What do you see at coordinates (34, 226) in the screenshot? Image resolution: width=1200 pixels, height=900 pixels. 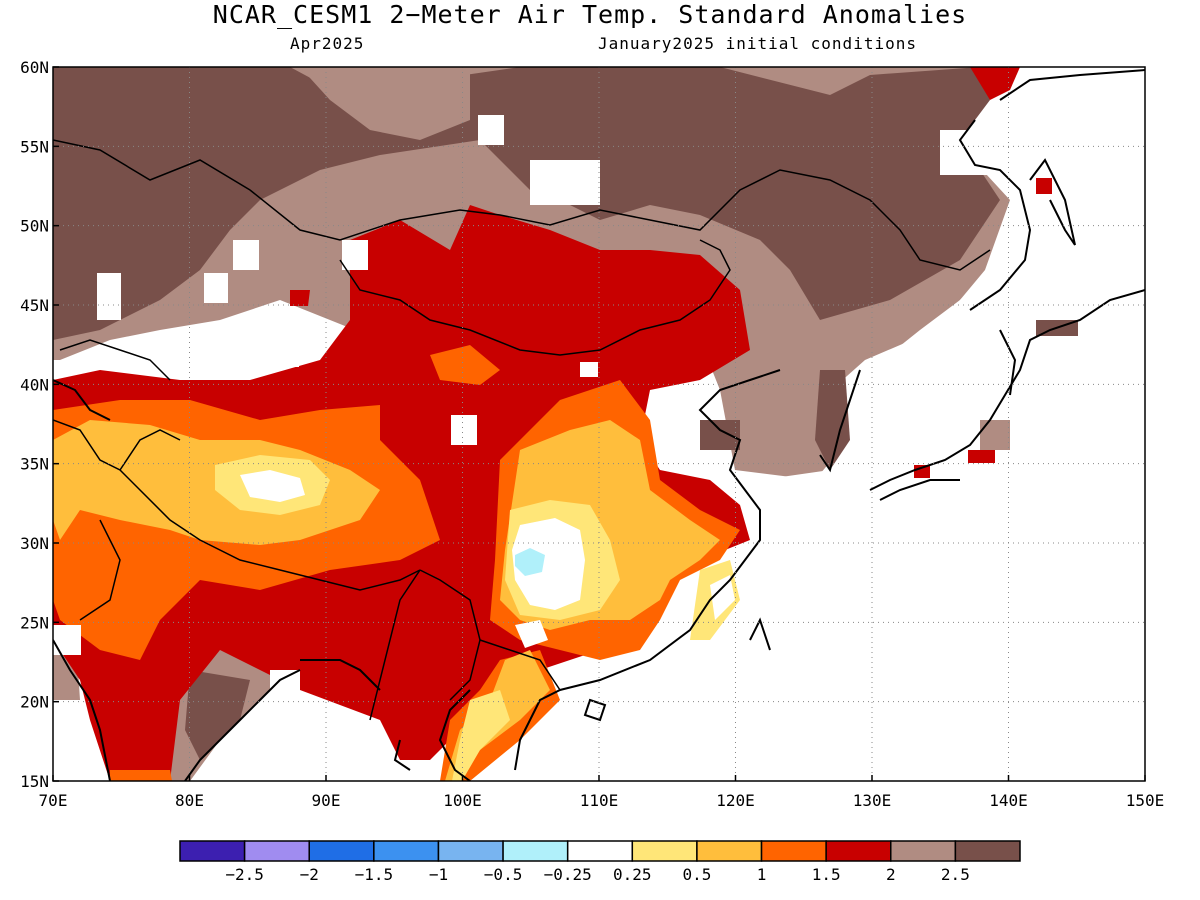 I see `latitude-label: 50N` at bounding box center [34, 226].